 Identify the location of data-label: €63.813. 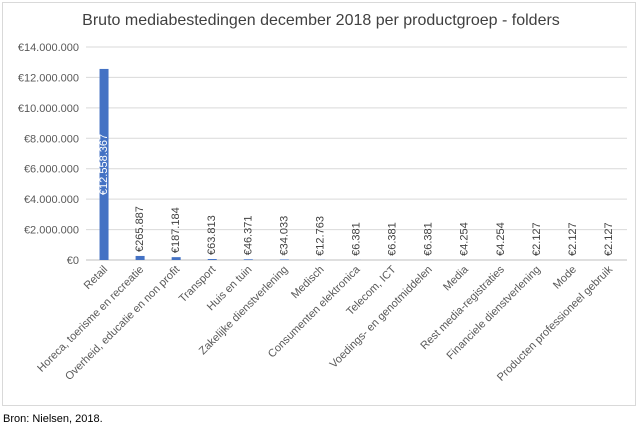
(212, 235).